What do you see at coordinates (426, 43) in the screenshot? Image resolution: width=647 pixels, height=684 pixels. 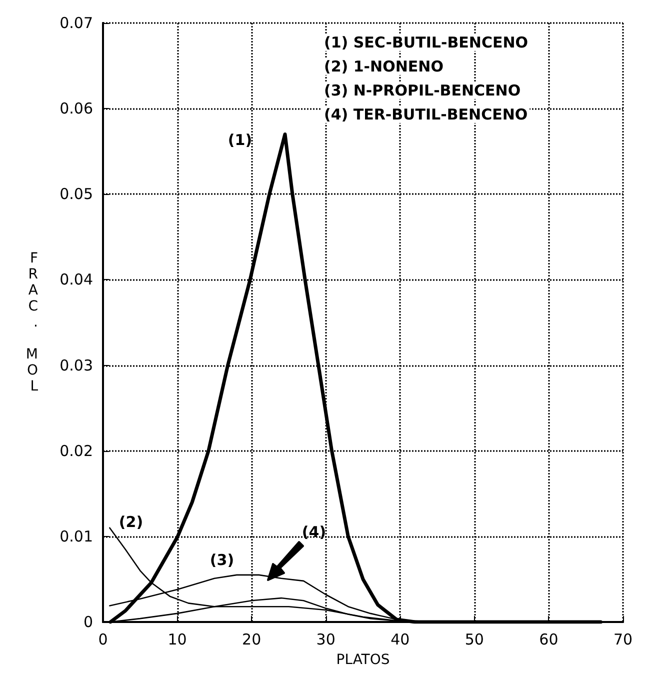 I see `annotation: (1) SEC-BUTIL-BENCENO` at bounding box center [426, 43].